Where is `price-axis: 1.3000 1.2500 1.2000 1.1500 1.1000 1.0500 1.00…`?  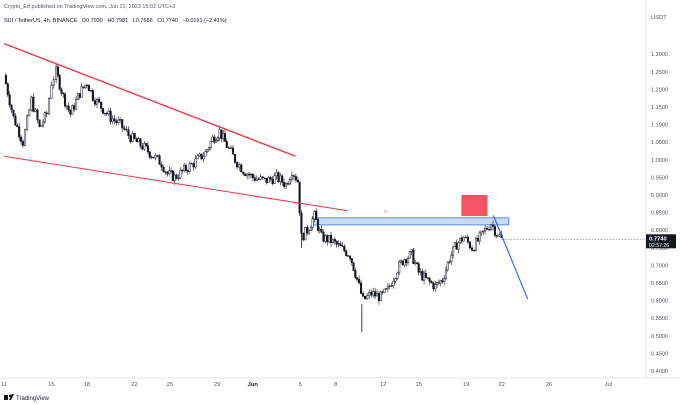 price-axis: 1.3000 1.2500 1.2000 1.1500 1.1000 1.0500 1.00… is located at coordinates (656, 189).